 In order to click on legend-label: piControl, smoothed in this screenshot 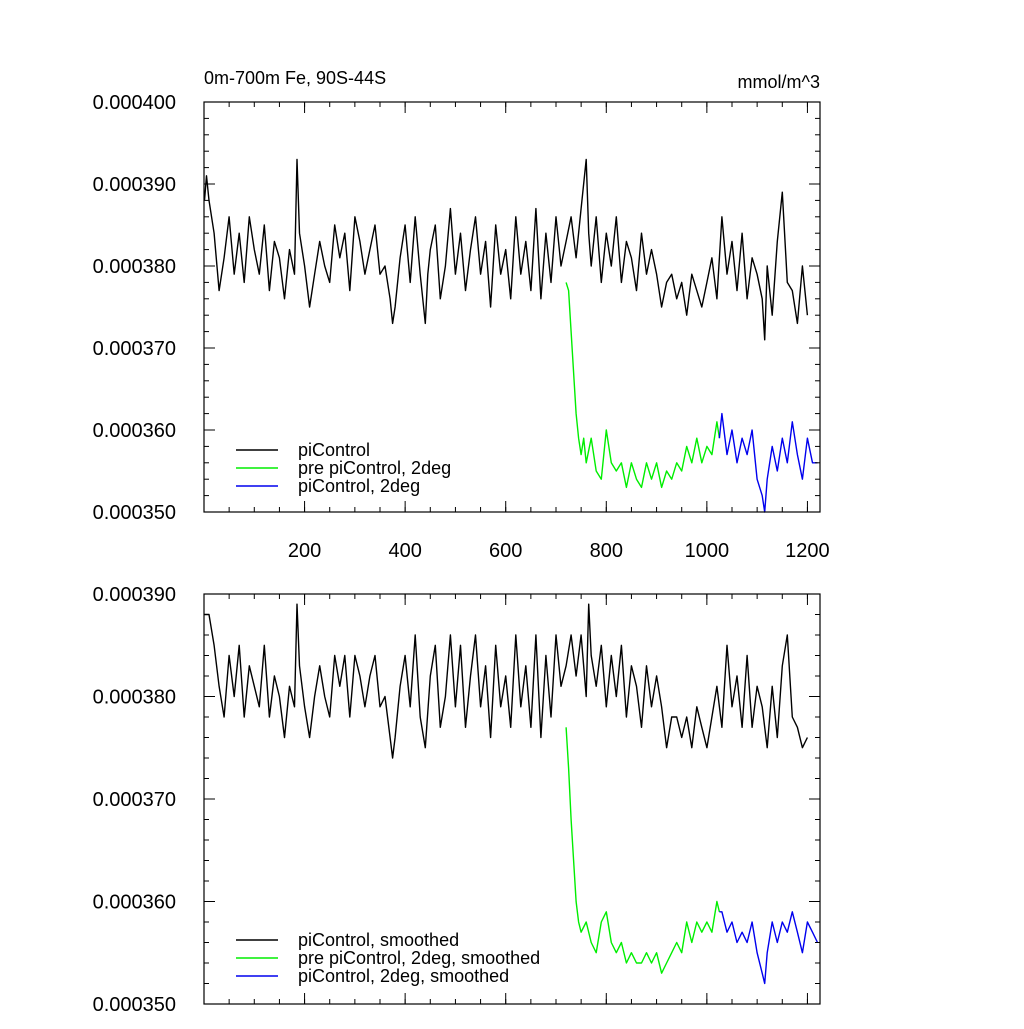, I will do `click(378, 940)`.